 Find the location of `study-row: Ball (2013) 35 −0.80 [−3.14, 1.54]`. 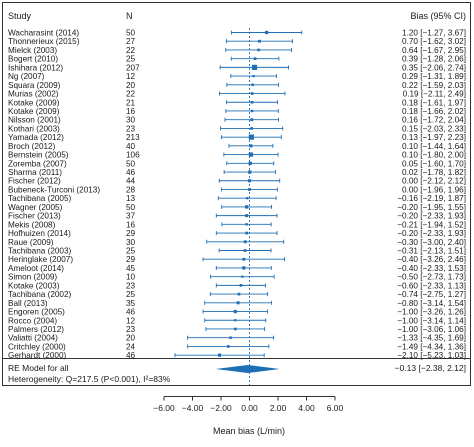

study-row: Ball (2013) 35 −0.80 [−3.14, 1.54] is located at coordinates (237, 303).